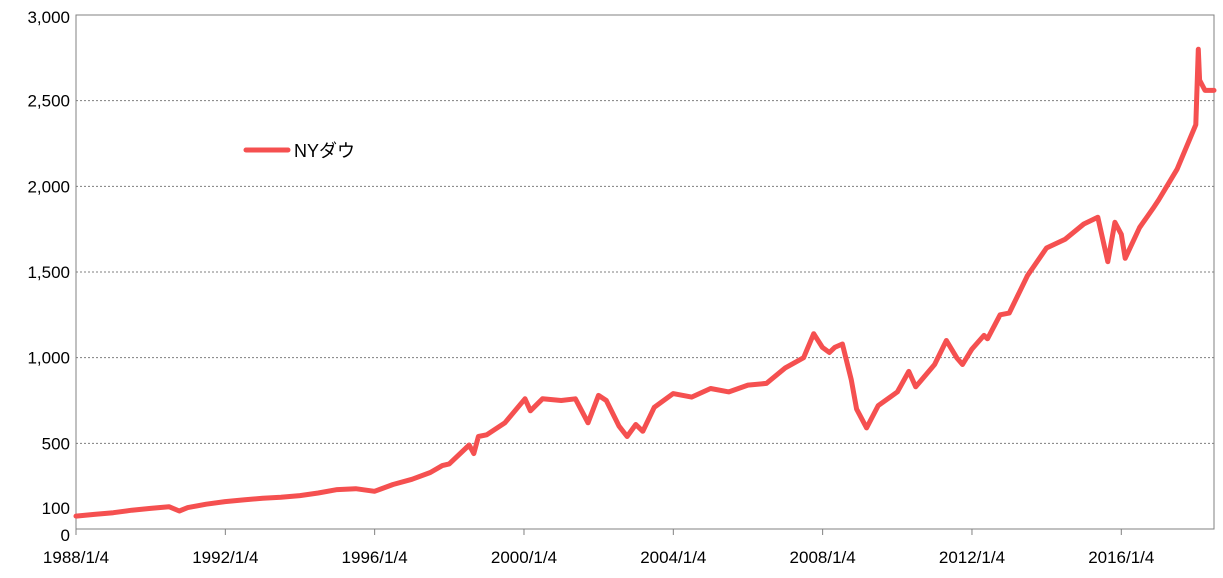 The image size is (1223, 578). I want to click on x-tick-label: 1996/1/4, so click(375, 557).